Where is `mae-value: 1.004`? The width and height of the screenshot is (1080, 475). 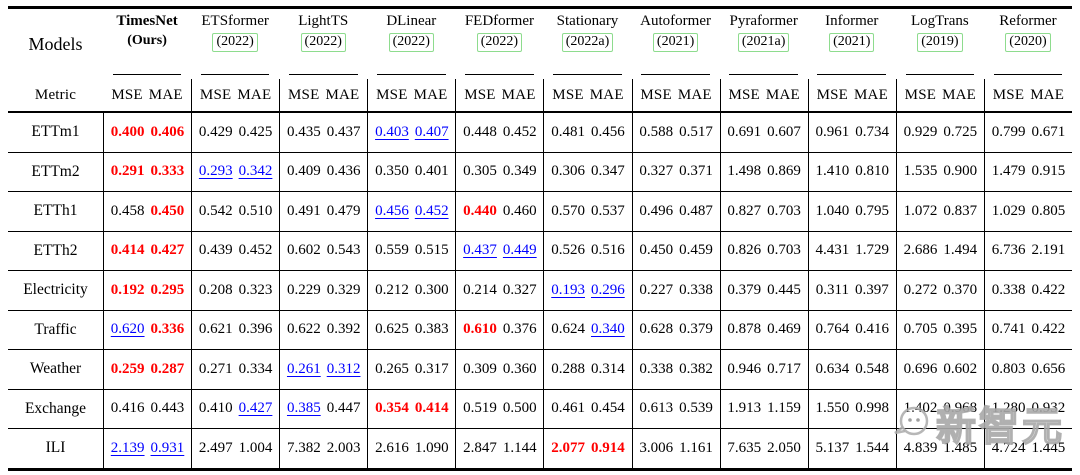 mae-value: 1.004 is located at coordinates (255, 447).